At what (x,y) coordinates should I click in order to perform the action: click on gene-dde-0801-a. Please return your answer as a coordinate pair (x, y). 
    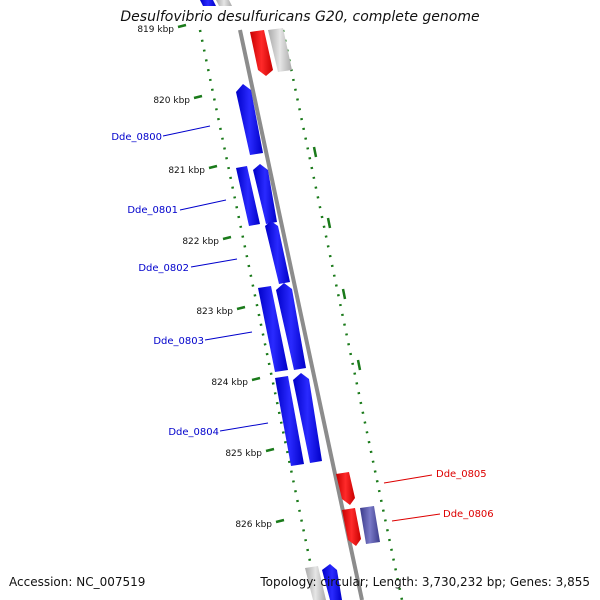
    Looking at the image, I should click on (248, 196).